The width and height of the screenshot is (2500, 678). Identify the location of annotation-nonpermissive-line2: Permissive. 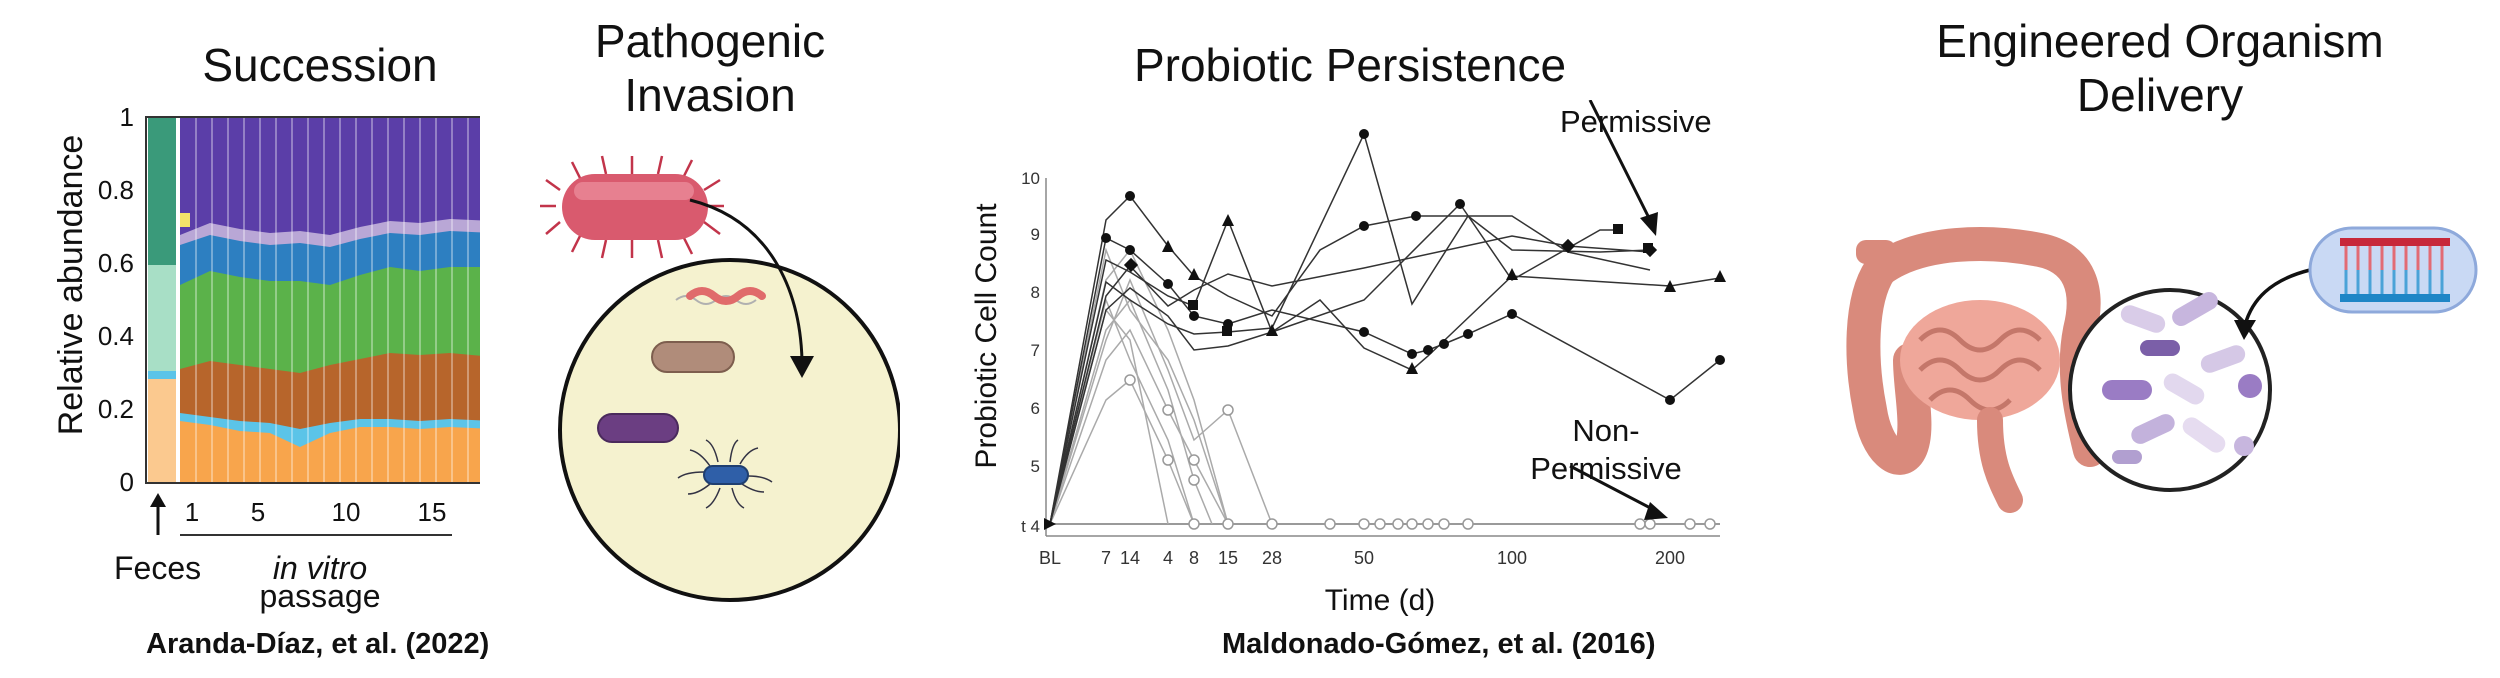
(1606, 468).